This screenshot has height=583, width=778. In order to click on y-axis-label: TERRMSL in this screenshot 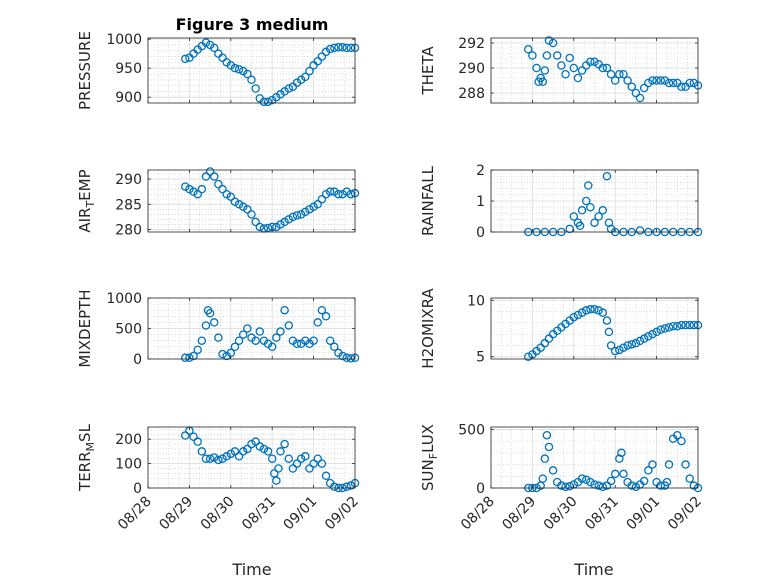, I will do `click(86, 457)`.